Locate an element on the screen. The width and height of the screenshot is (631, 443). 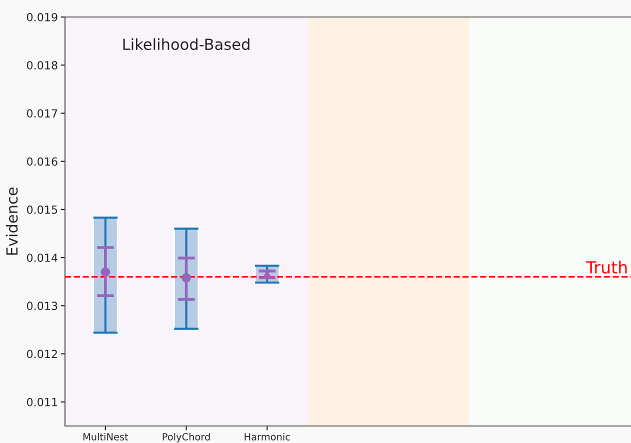
y-tick-label: 0.018 is located at coordinates (42, 65).